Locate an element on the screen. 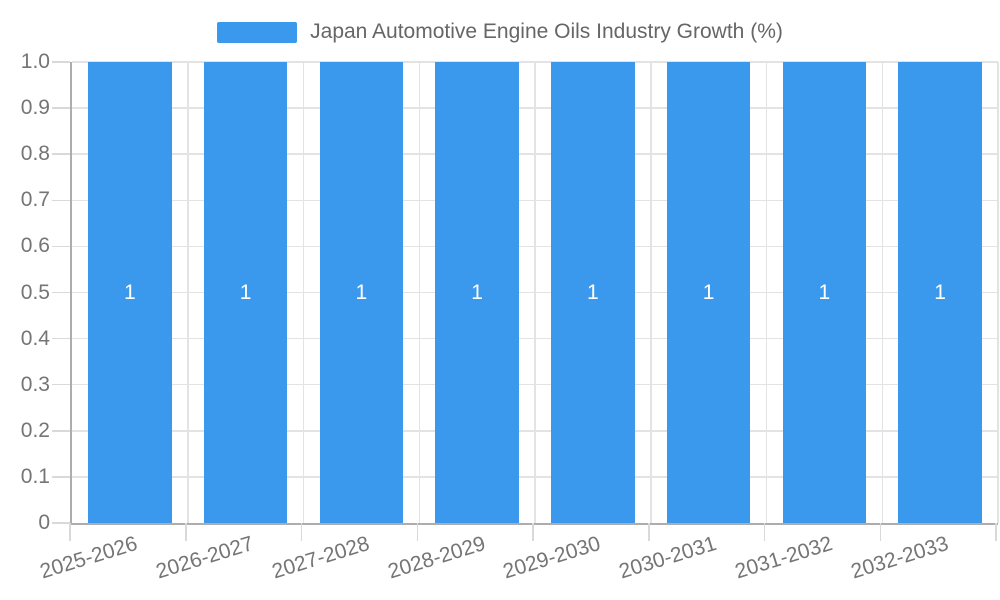 This screenshot has height=600, width=1000. y-axis-tick-label: 0 is located at coordinates (44, 522).